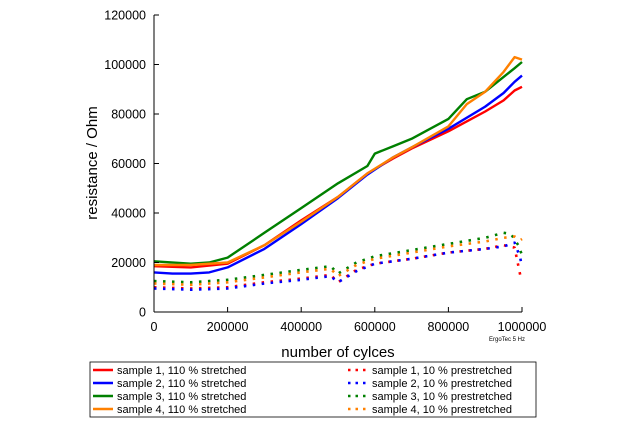 The width and height of the screenshot is (640, 427). I want to click on x-ticks: 0 200000 400000 600000 800000 1000000, so click(349, 320).